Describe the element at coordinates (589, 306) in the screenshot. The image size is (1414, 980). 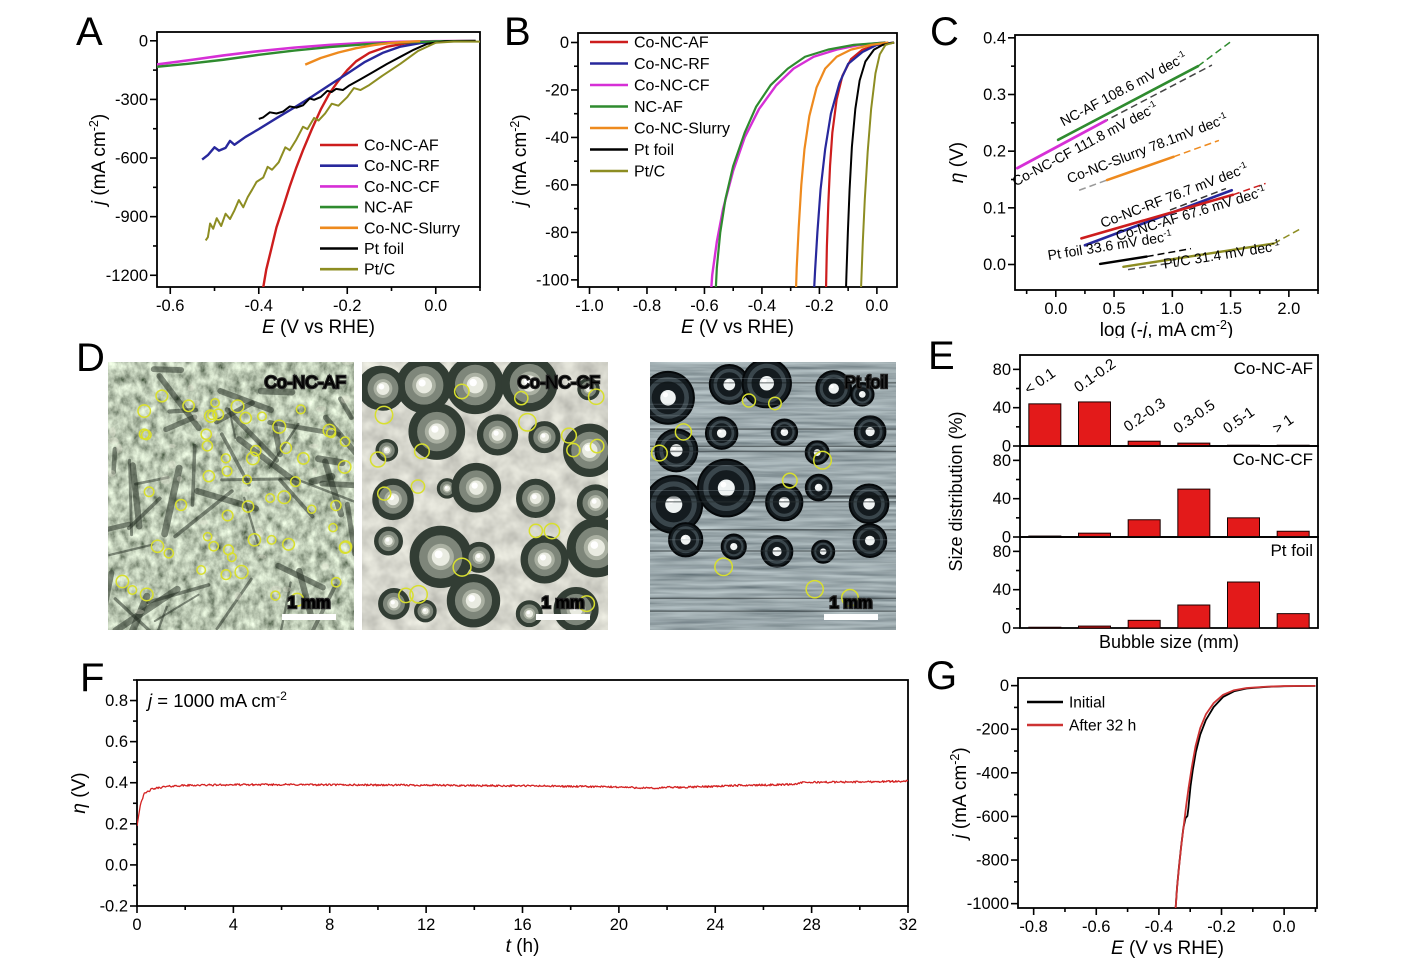
I see `svg-text: -1.0` at that location.